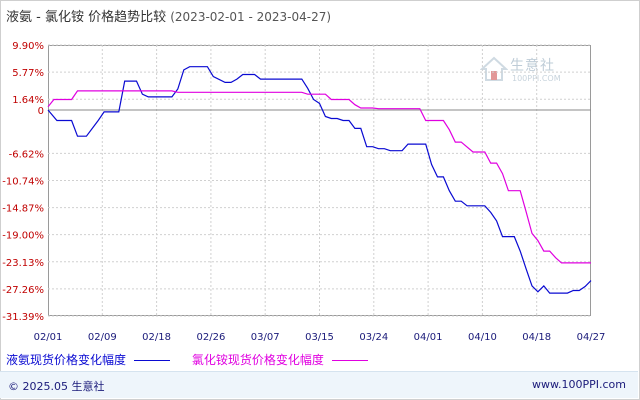 This screenshot has height=400, width=640. I want to click on legend-swatch-ammonium-chloride, so click(349, 360).